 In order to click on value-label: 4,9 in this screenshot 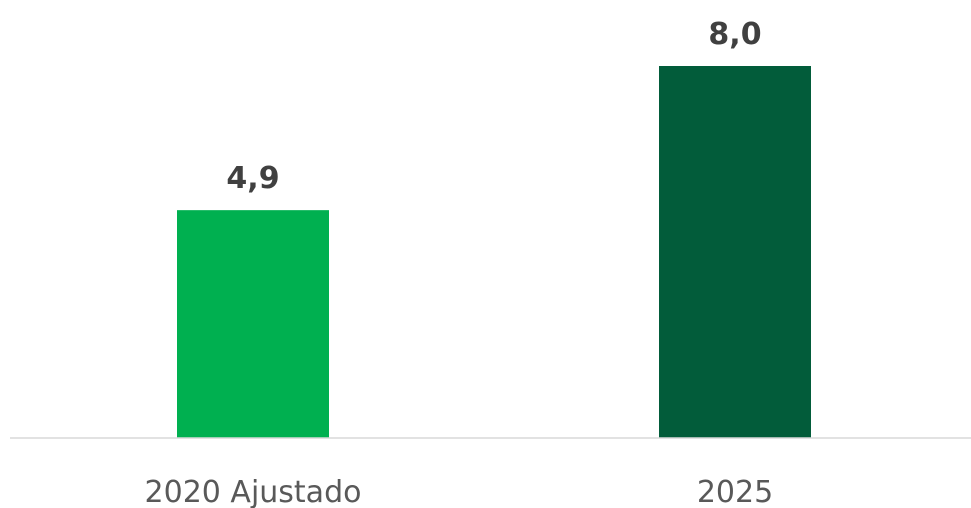, I will do `click(252, 178)`.